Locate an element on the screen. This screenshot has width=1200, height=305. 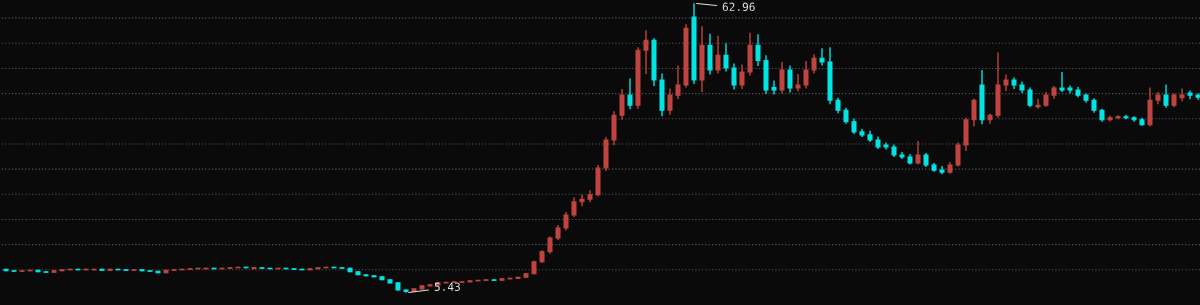
annotation: 62.96 is located at coordinates (738, 6).